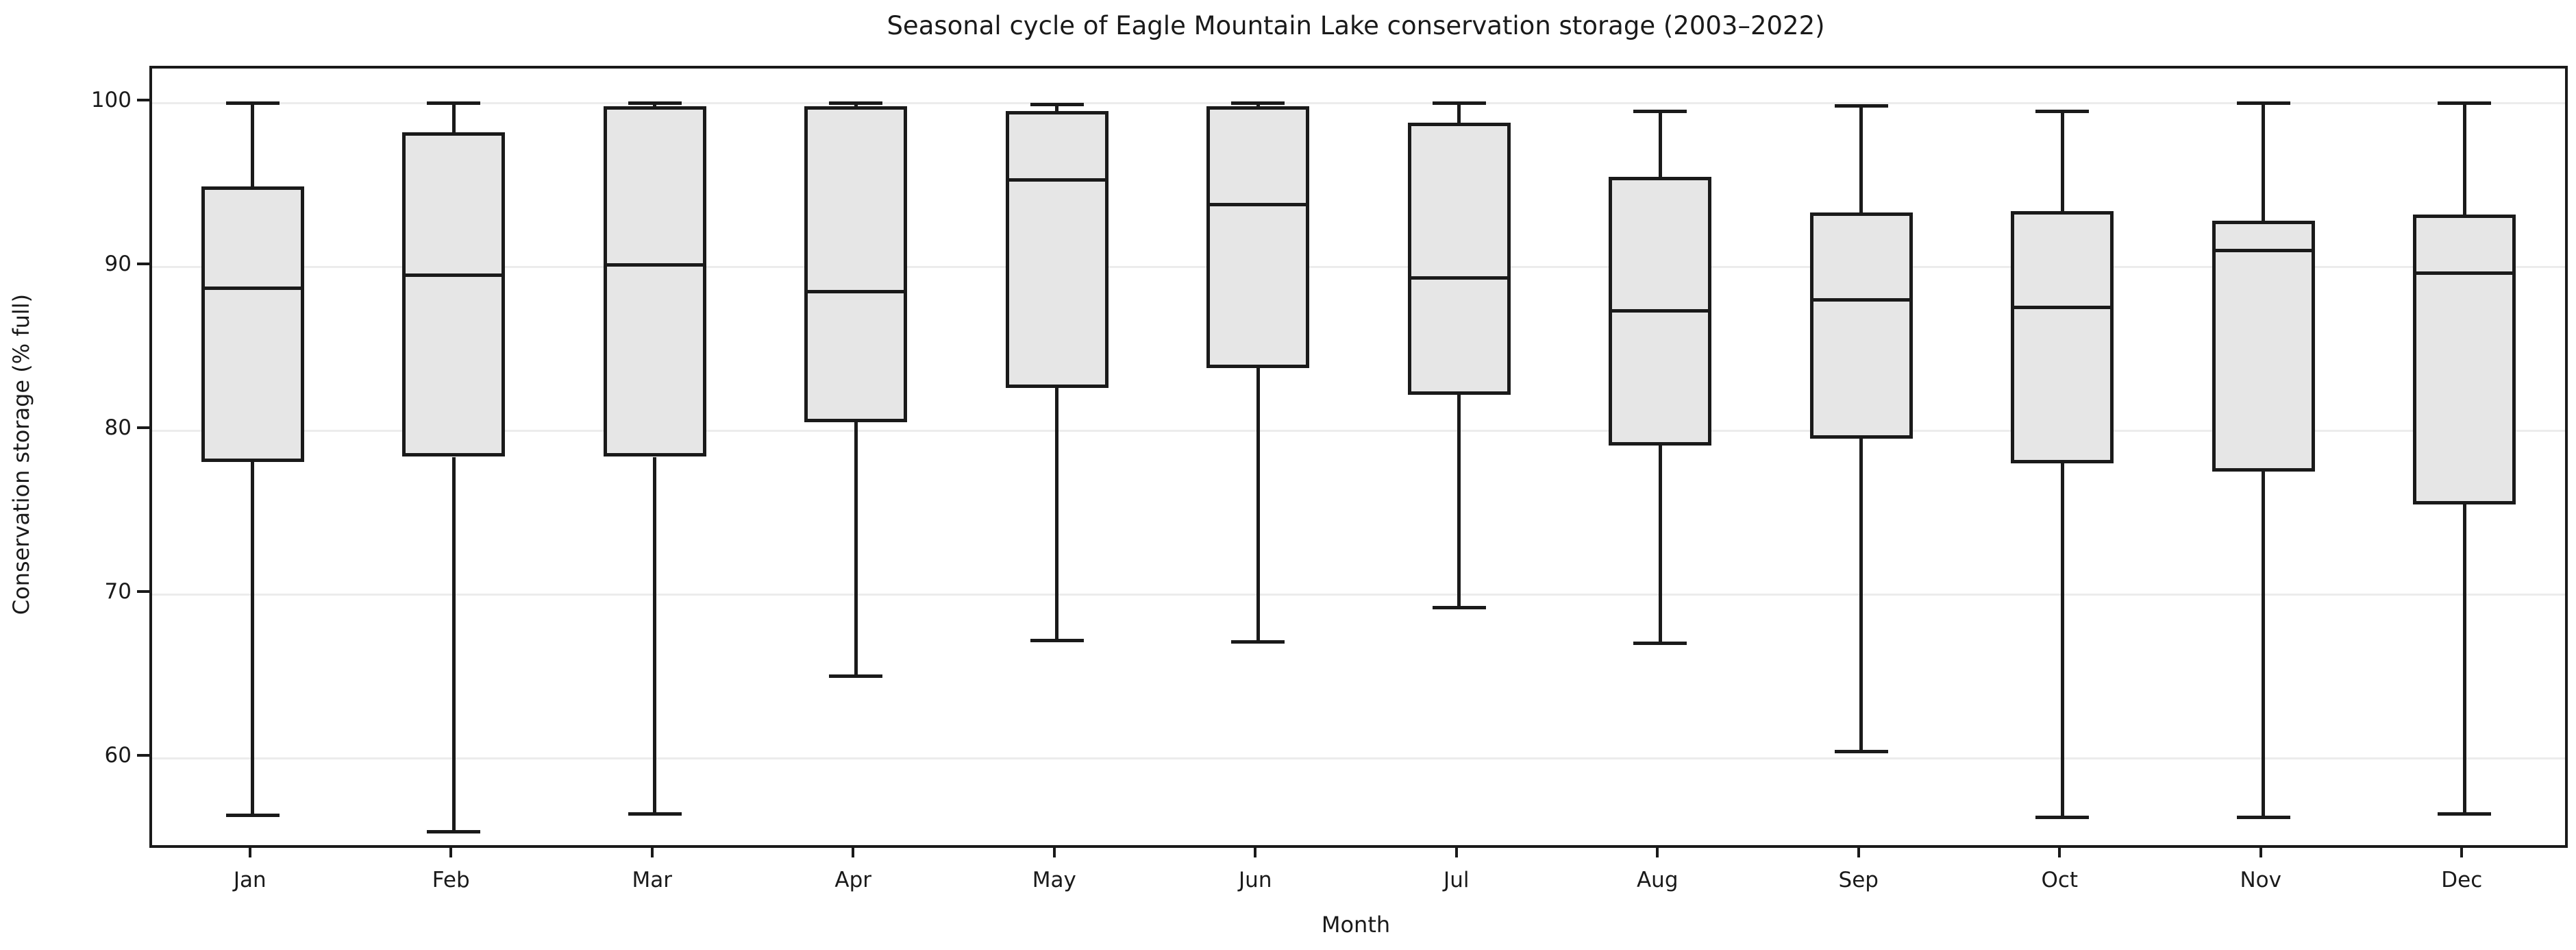 Image resolution: width=2576 pixels, height=950 pixels. I want to click on x-tick-label-jun: Jun, so click(1255, 880).